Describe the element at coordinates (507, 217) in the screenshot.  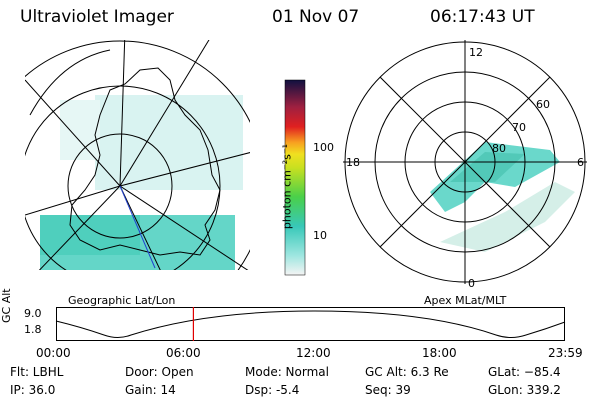
I see `auroral-oval-lower` at that location.